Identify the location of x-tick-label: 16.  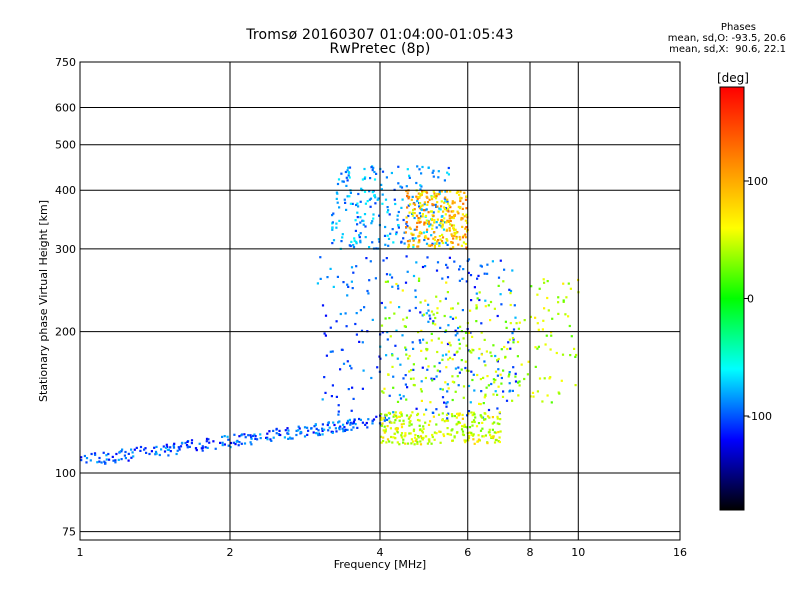
(680, 552).